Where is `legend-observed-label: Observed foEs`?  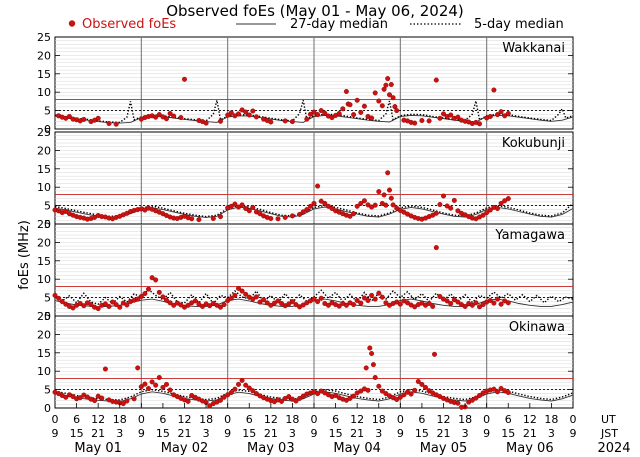
legend-observed-label: Observed foEs is located at coordinates (129, 24).